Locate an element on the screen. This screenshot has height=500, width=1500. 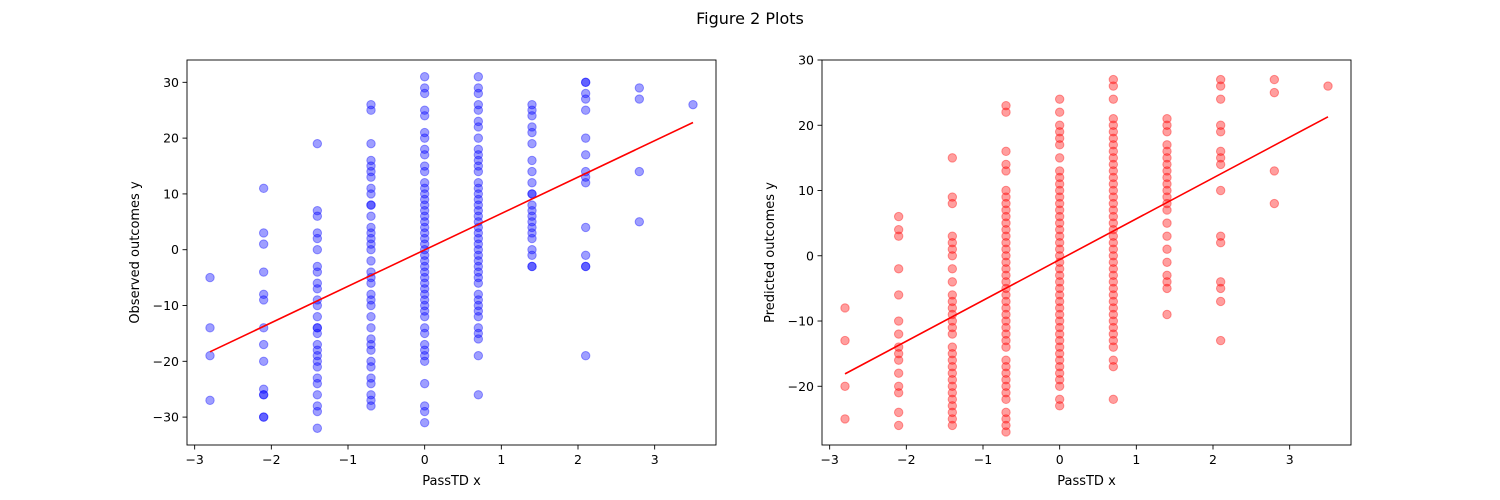
x-tick-label: 0 is located at coordinates (425, 459).